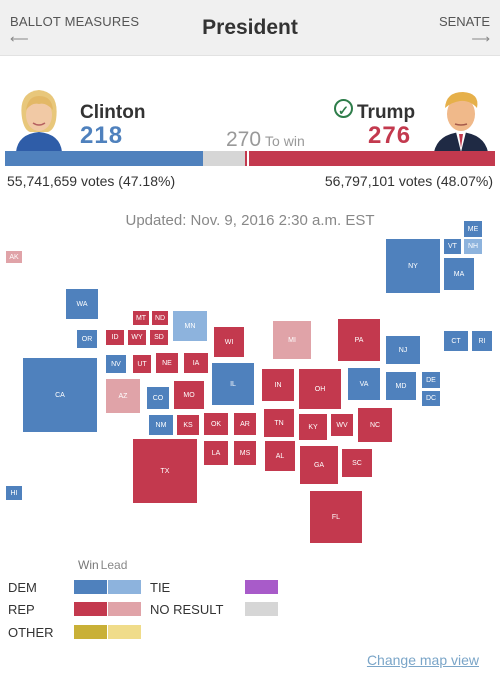 This screenshot has width=500, height=673. What do you see at coordinates (158, 398) in the screenshot?
I see `state-co: CO` at bounding box center [158, 398].